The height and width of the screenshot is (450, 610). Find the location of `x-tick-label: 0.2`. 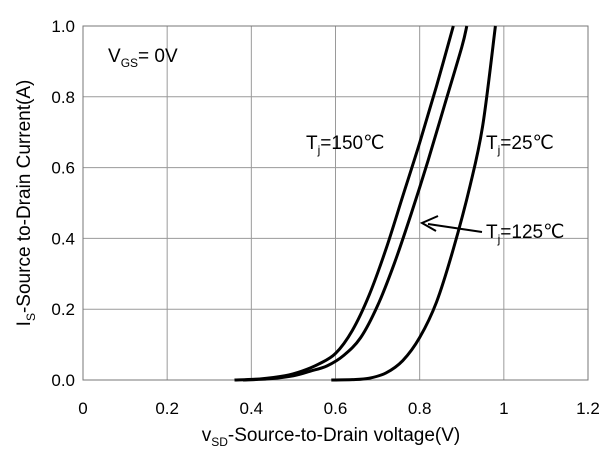

x-tick-label: 0.2 is located at coordinates (167, 408).